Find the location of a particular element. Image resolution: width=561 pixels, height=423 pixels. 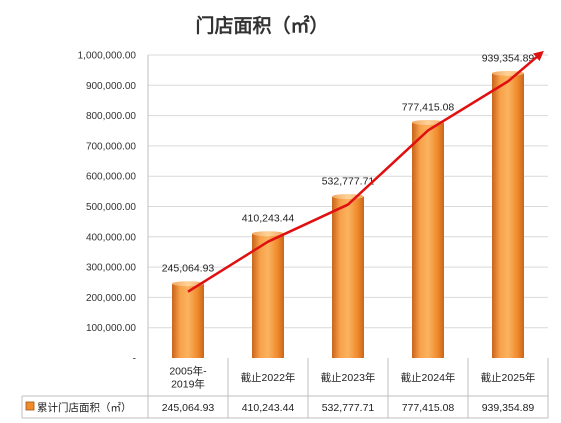

table-value: 245,064.93 is located at coordinates (188, 408).